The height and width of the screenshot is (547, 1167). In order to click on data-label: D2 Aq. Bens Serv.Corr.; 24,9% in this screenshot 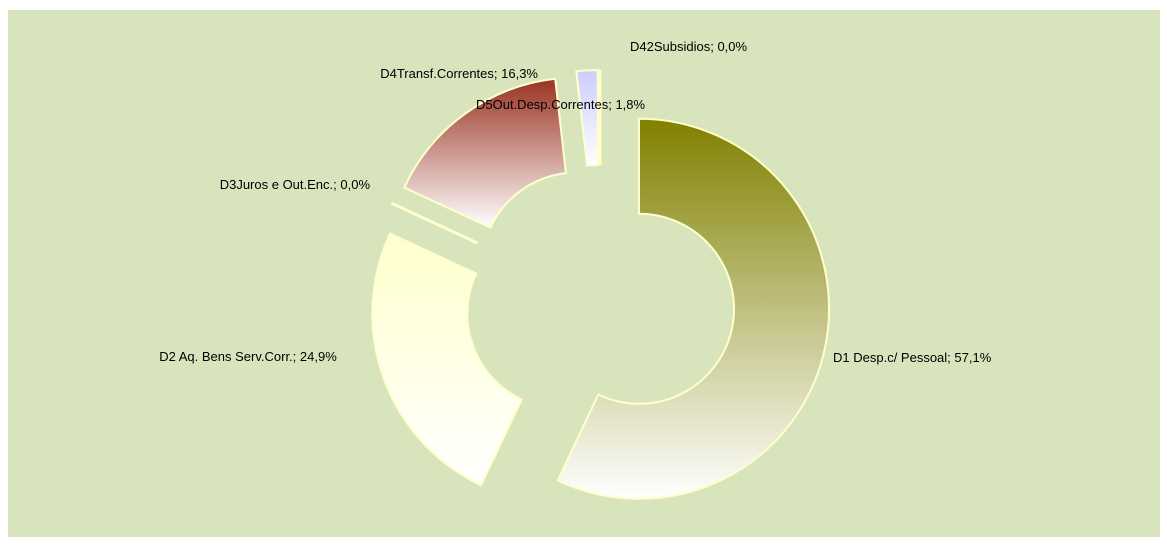, I will do `click(248, 356)`.